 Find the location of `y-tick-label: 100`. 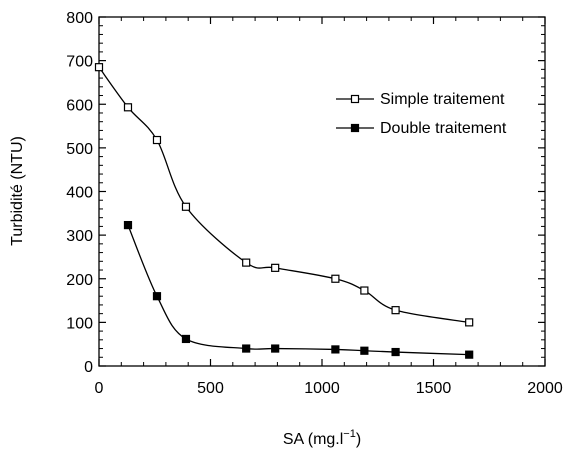

y-tick-label: 100 is located at coordinates (79, 323).